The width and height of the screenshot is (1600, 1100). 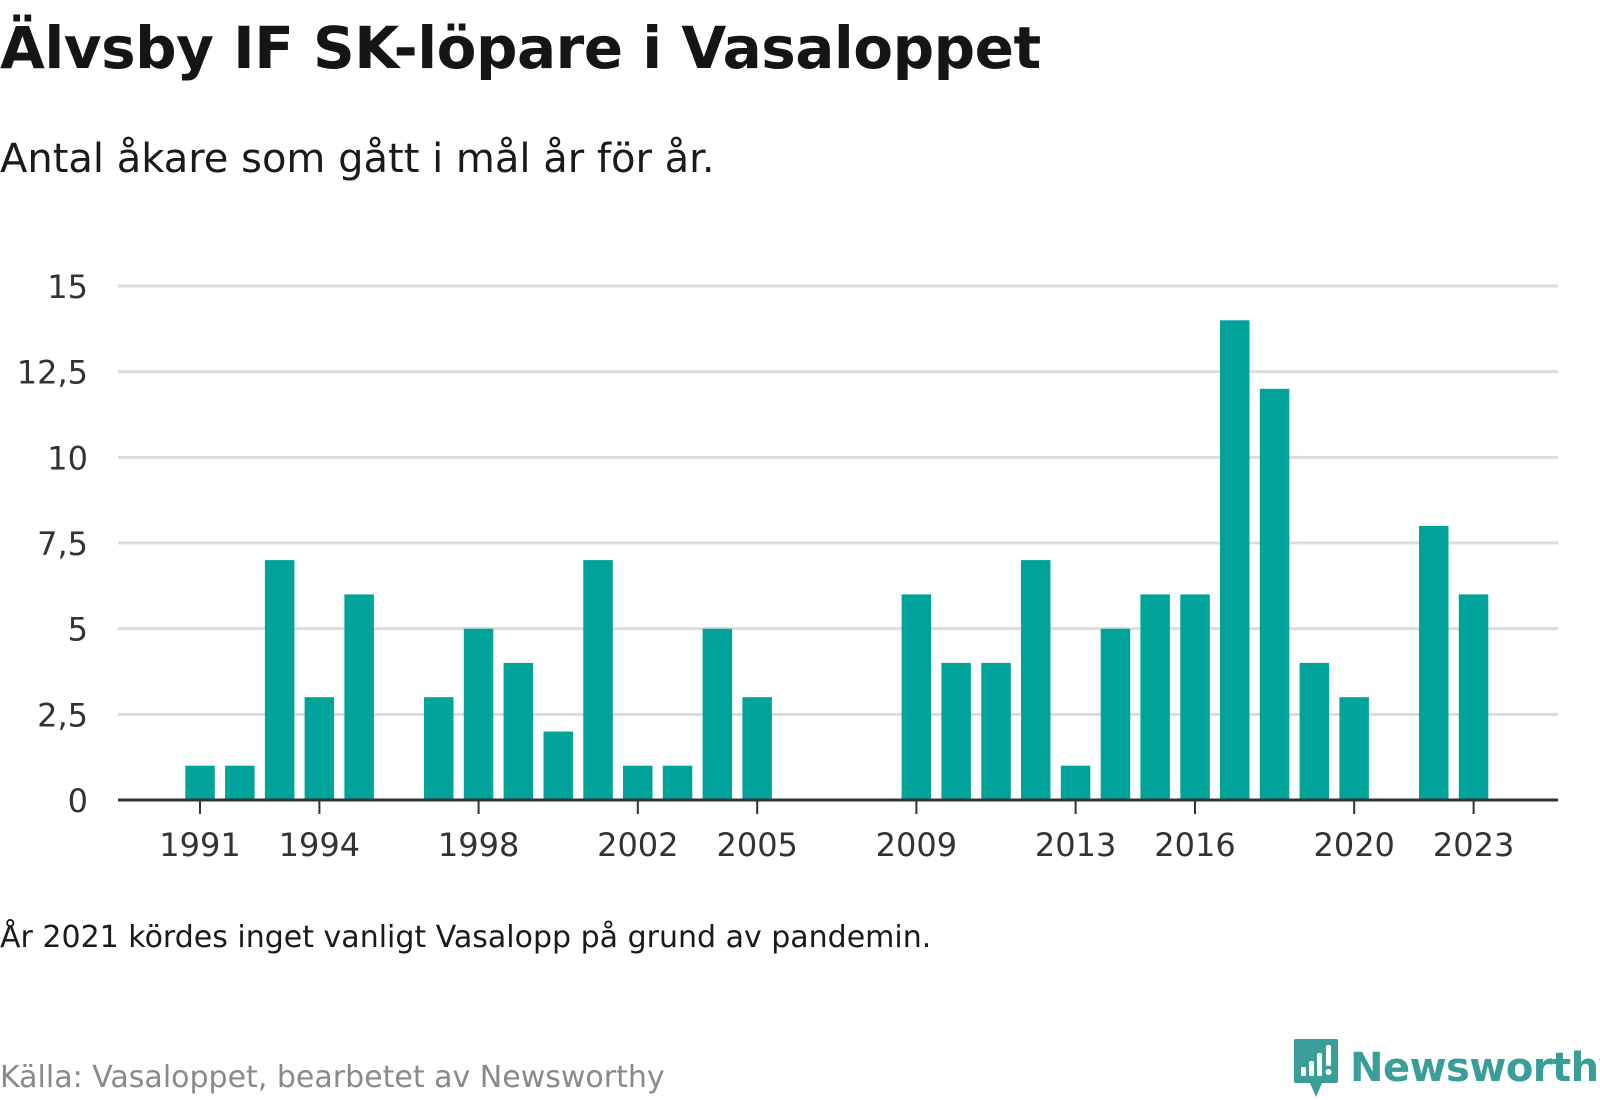 I want to click on x-axis, so click(x=838, y=806).